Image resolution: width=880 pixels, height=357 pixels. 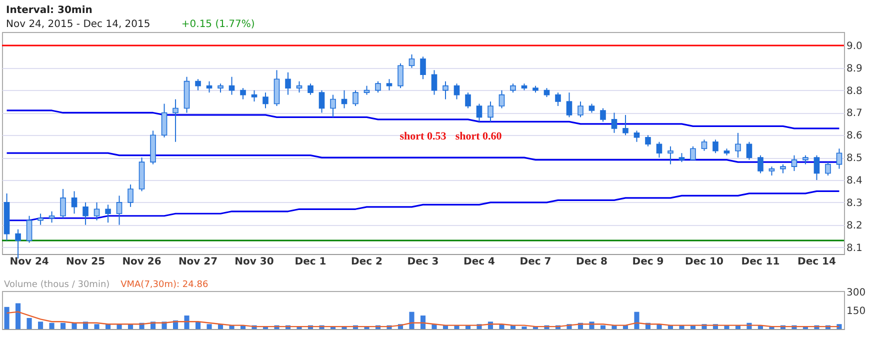 What do you see at coordinates (854, 136) in the screenshot?
I see `y-tick-label: 8.6` at bounding box center [854, 136].